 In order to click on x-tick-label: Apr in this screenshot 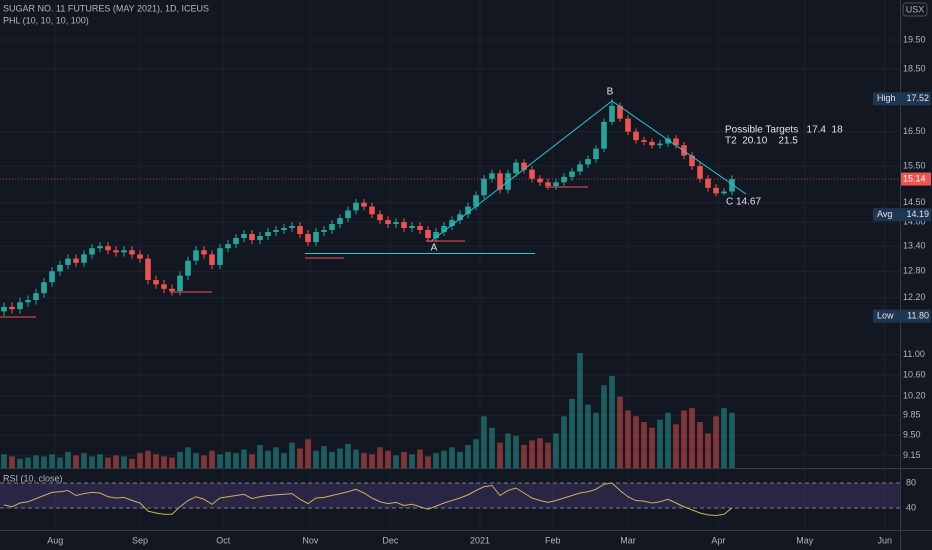, I will do `click(718, 540)`.